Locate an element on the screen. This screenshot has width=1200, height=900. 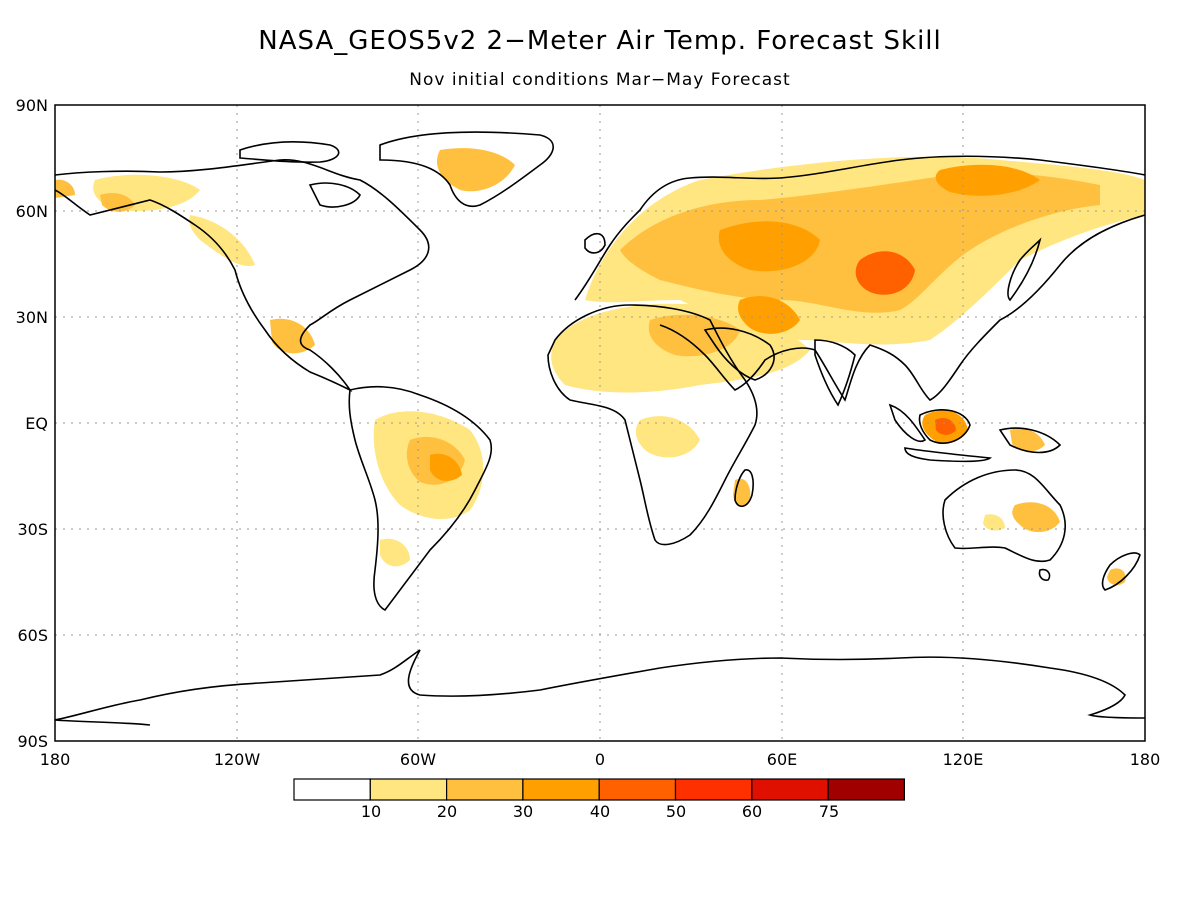
colorbar-tick-20: 20 is located at coordinates (447, 811).